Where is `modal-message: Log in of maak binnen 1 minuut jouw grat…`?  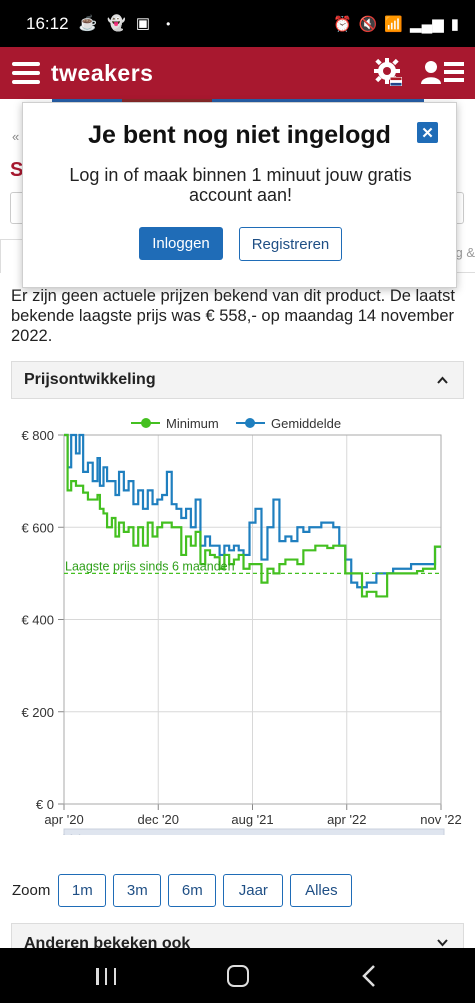
modal-message: Log in of maak binnen 1 minuut jouw grat… is located at coordinates (240, 185).